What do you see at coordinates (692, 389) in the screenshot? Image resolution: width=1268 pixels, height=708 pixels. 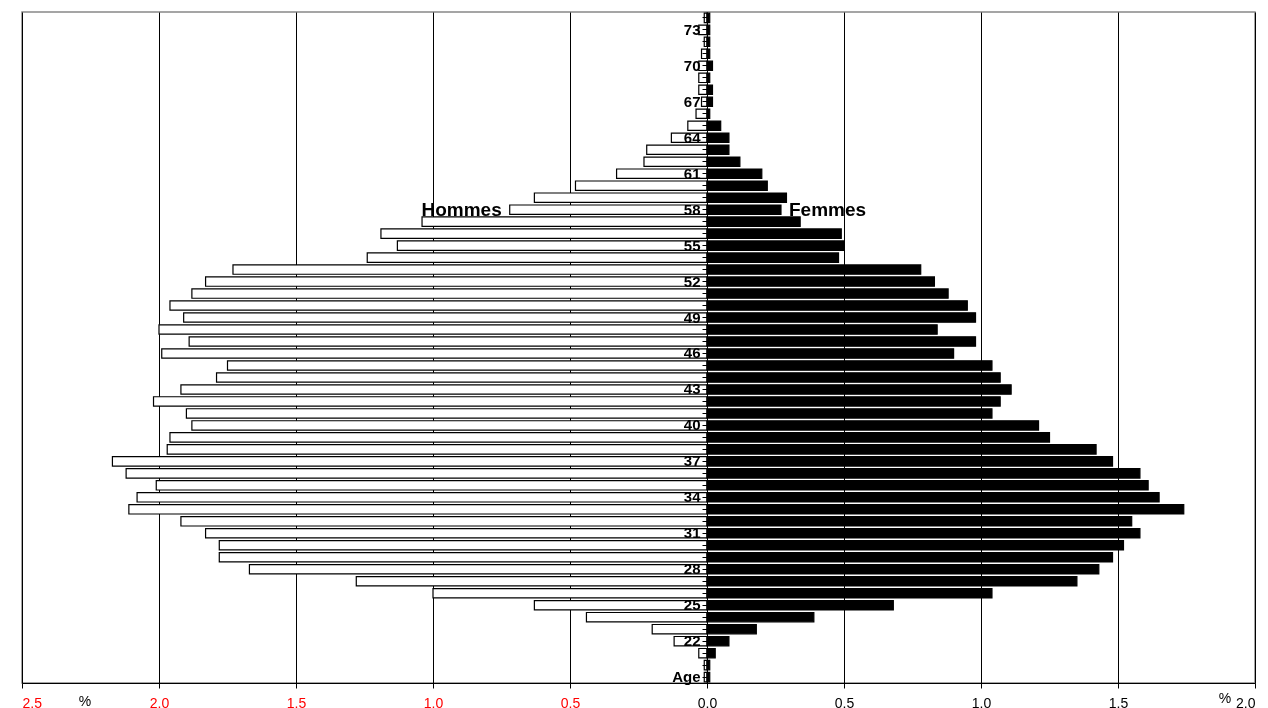 I see `y-tick-label: 43` at bounding box center [692, 389].